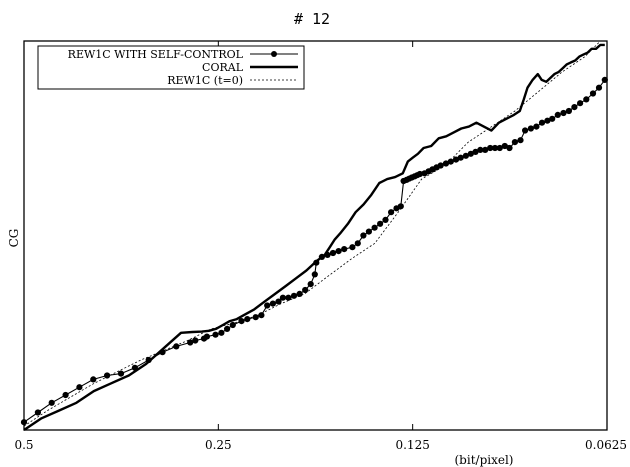 The height and width of the screenshot is (467, 630). What do you see at coordinates (484, 460) in the screenshot?
I see `x-axis-label: (bit/pixel)` at bounding box center [484, 460].